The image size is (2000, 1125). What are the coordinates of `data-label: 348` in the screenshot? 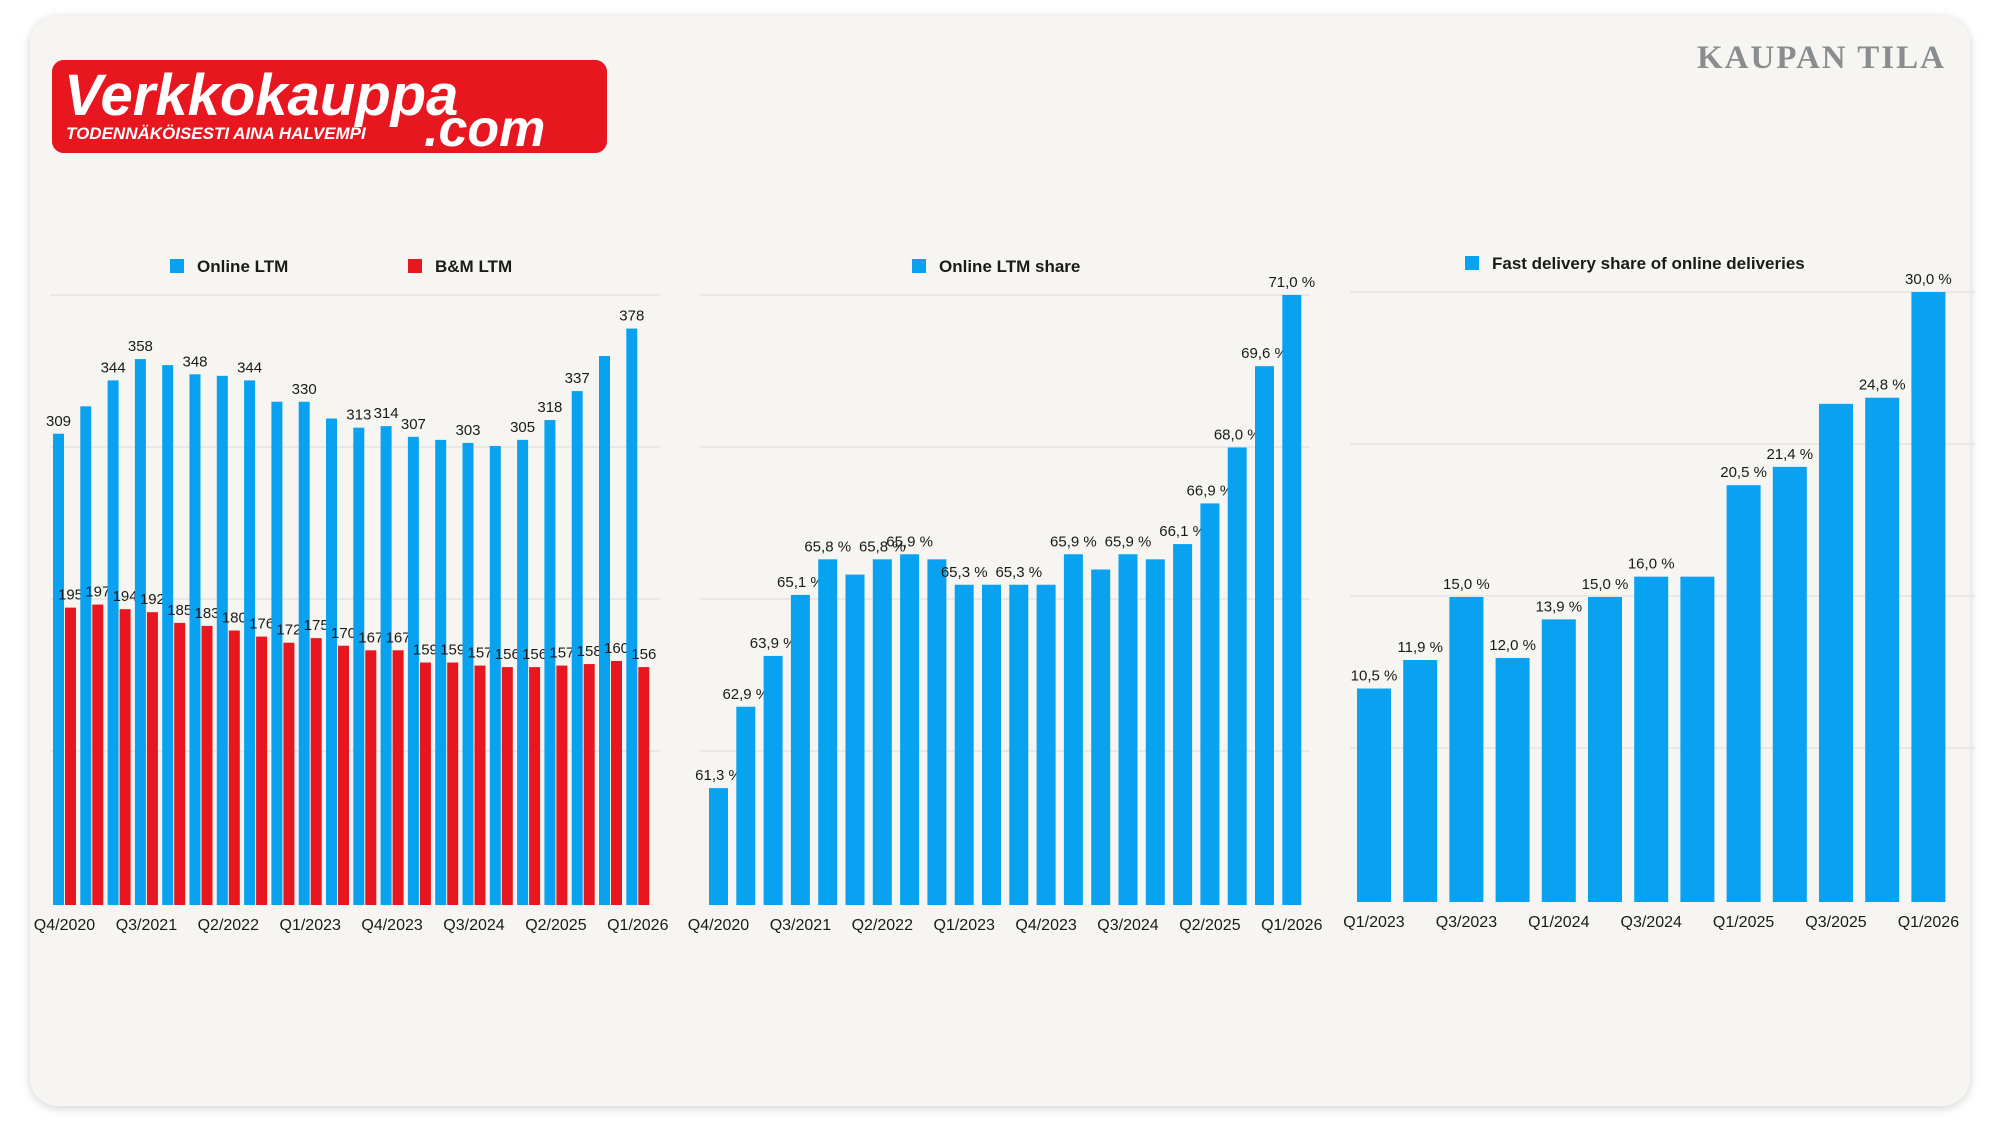 It's located at (194, 361).